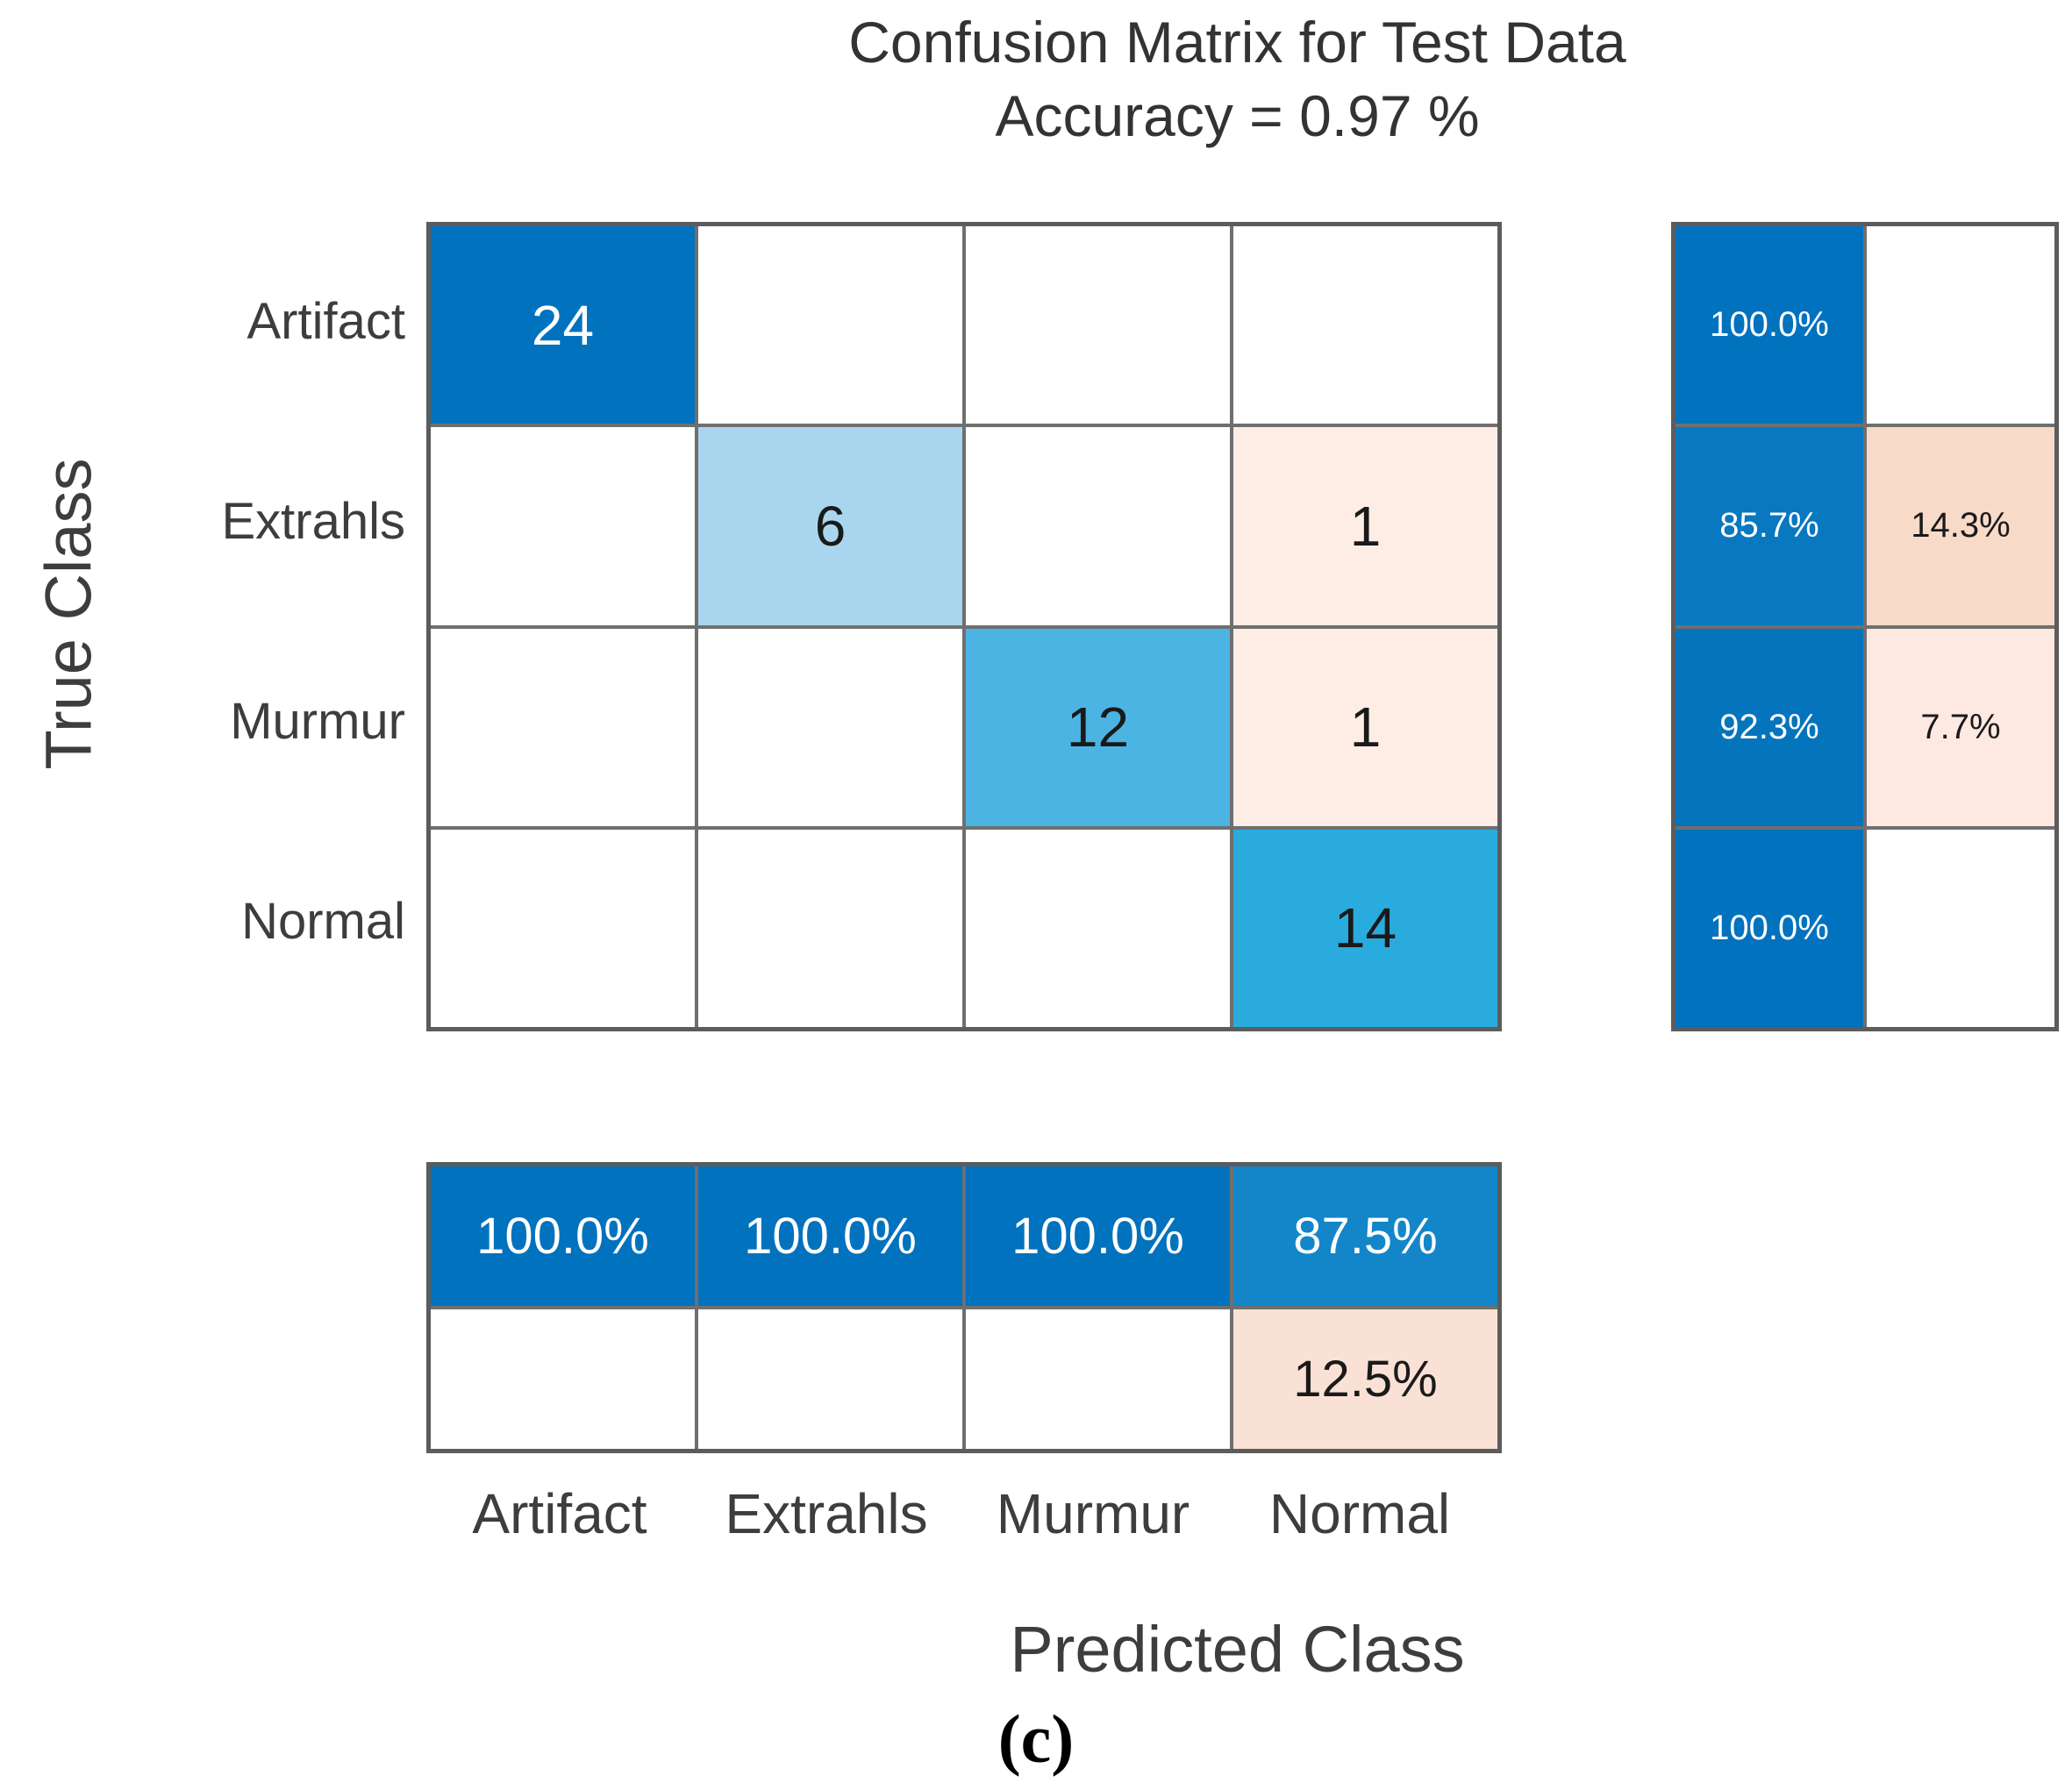 The image size is (2072, 1790). Describe the element at coordinates (830, 526) in the screenshot. I see `matrix-cell: 6` at that location.